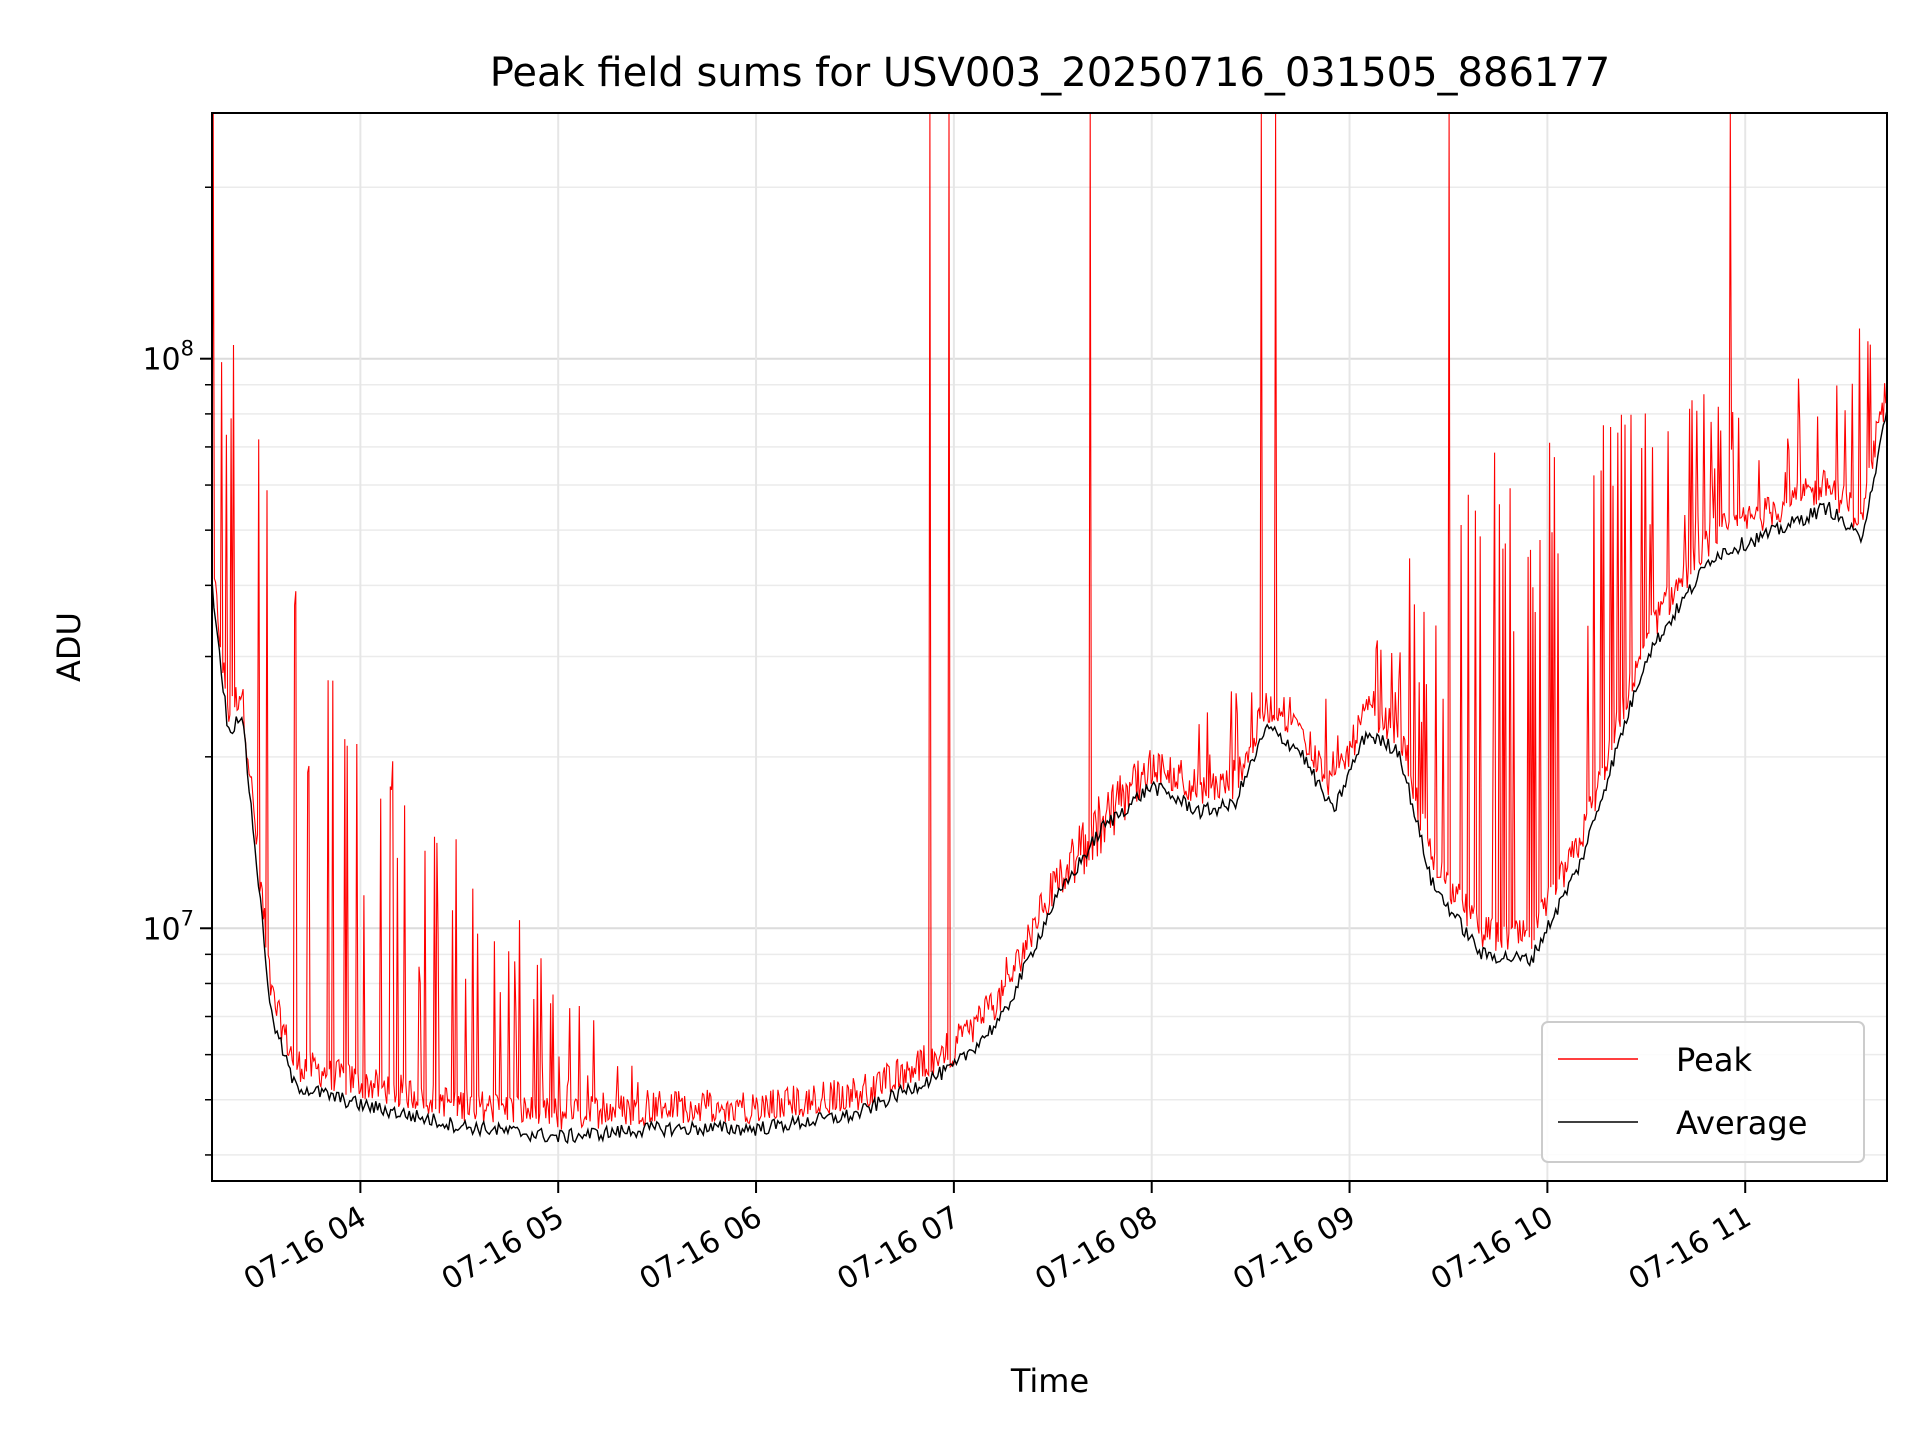 The height and width of the screenshot is (1440, 1920). I want to click on legend-average-label: Average, so click(1741, 1123).